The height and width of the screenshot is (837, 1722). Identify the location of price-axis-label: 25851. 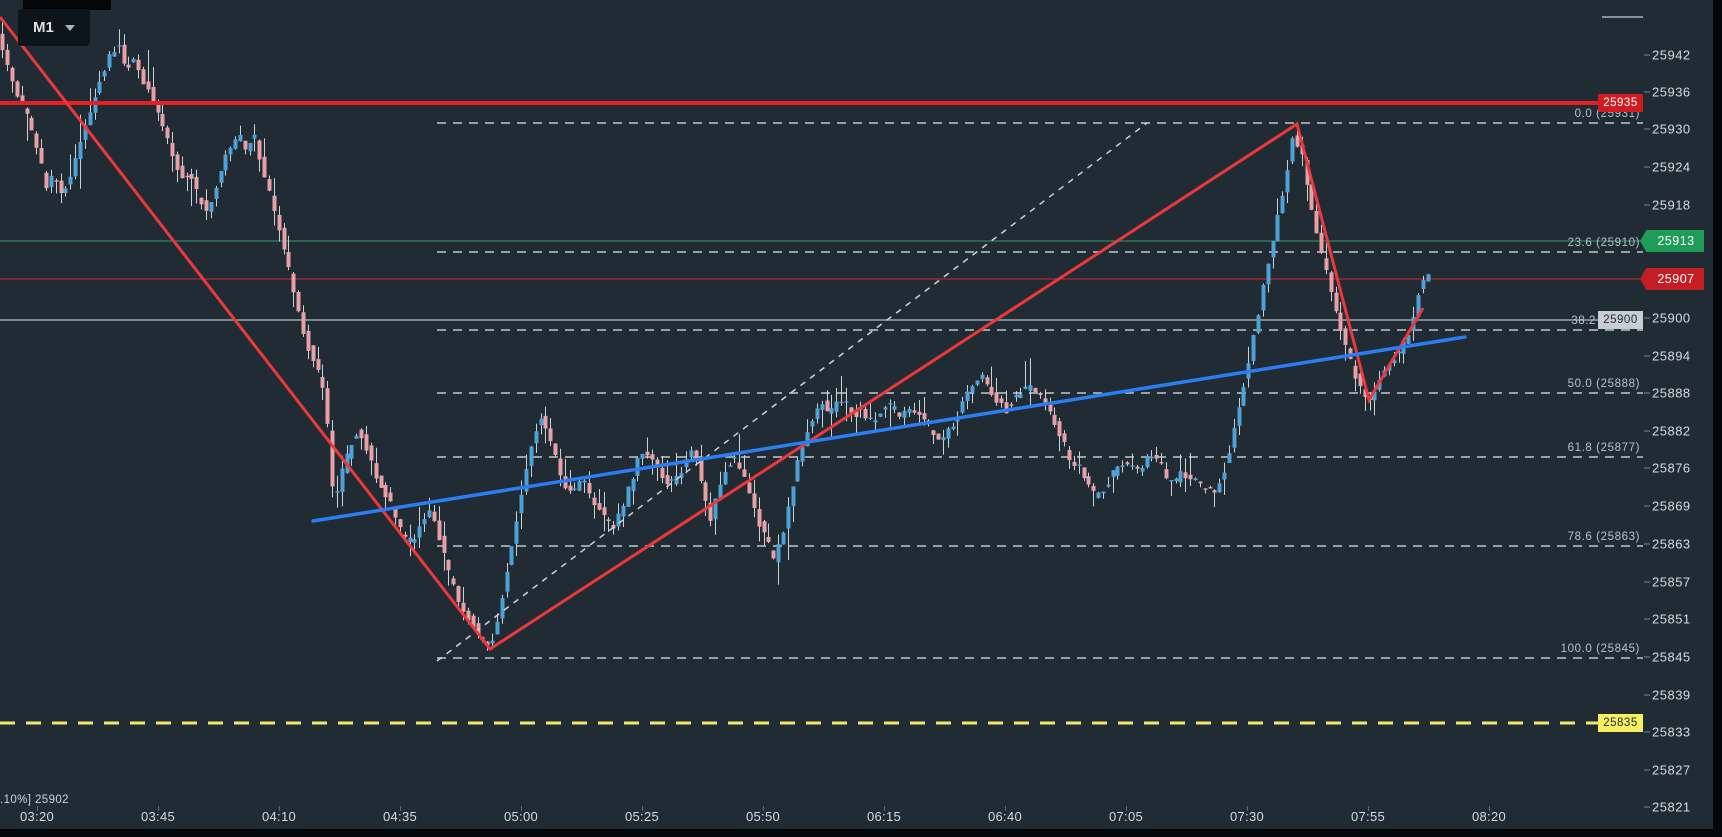
(1671, 619).